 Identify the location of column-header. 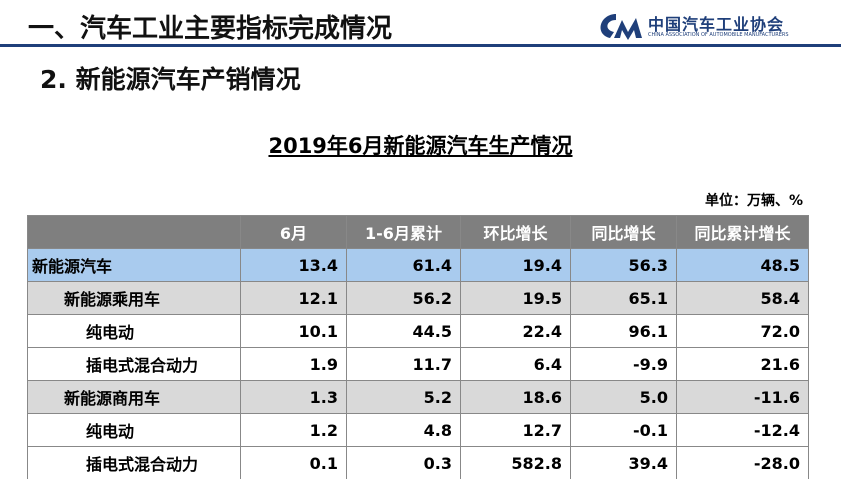
(134, 232).